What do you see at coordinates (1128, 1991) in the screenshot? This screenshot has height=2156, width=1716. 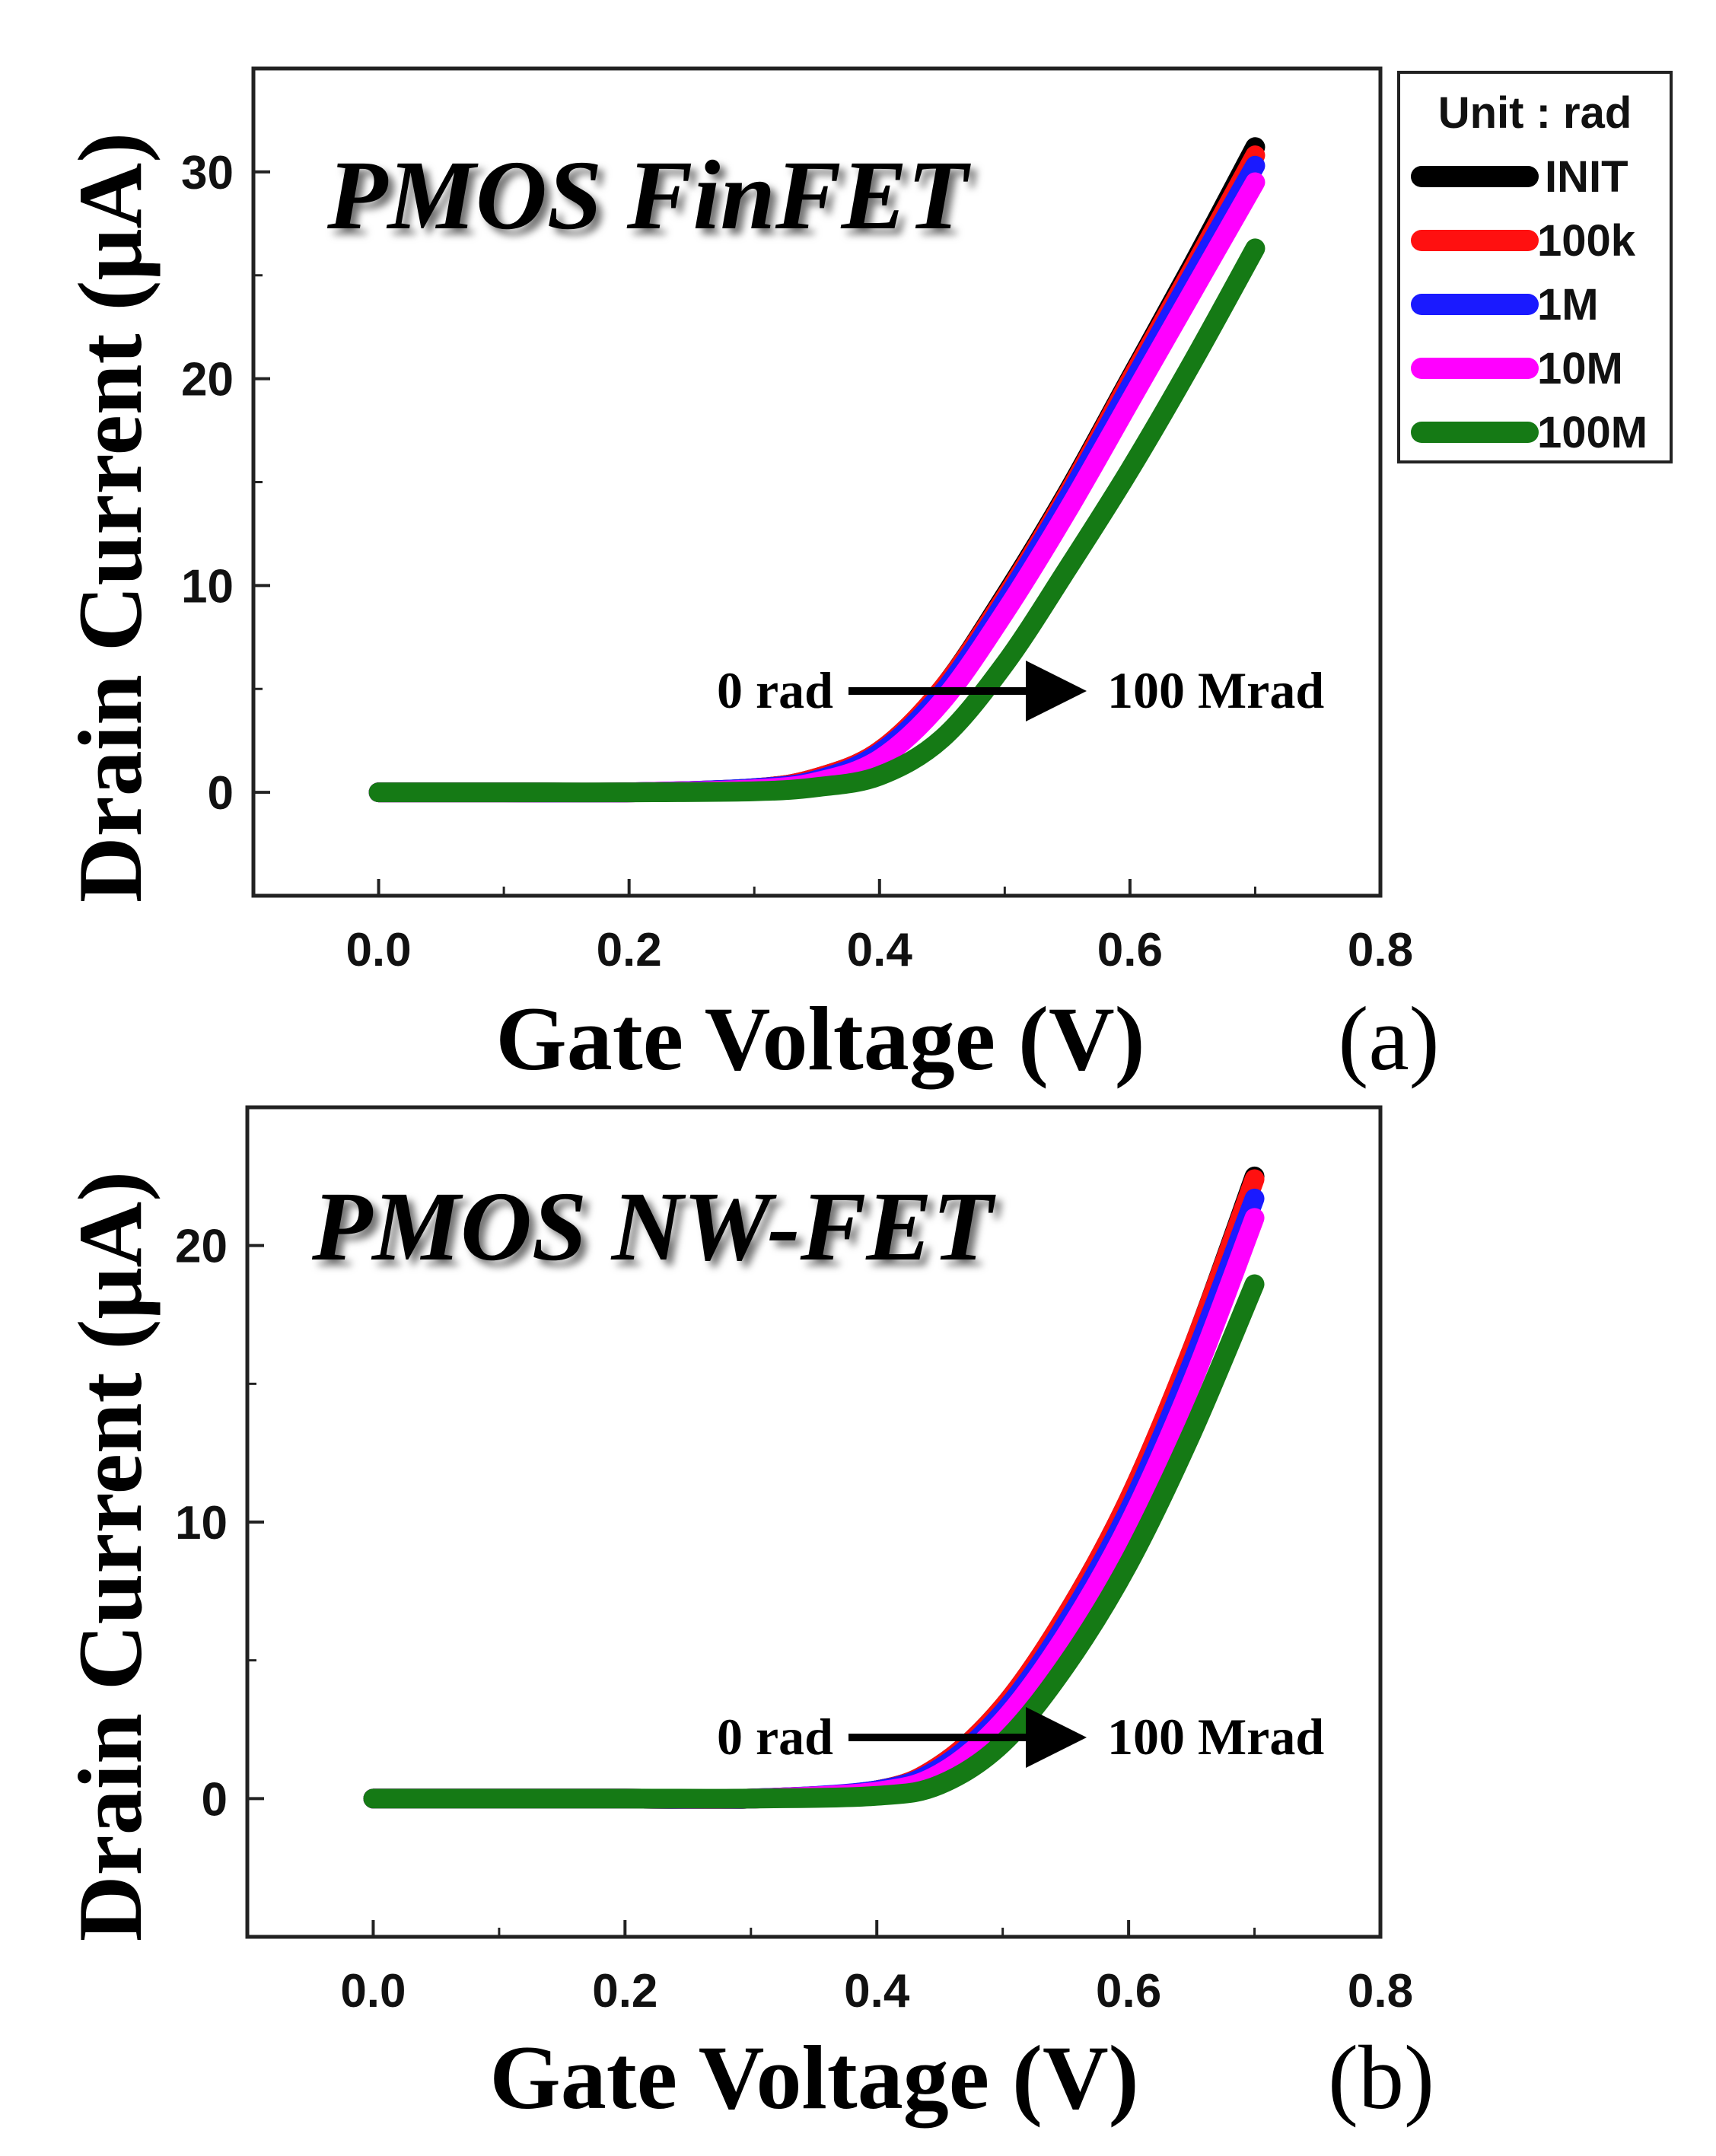 I see `panel-b-x-tick-label: 0.6` at bounding box center [1128, 1991].